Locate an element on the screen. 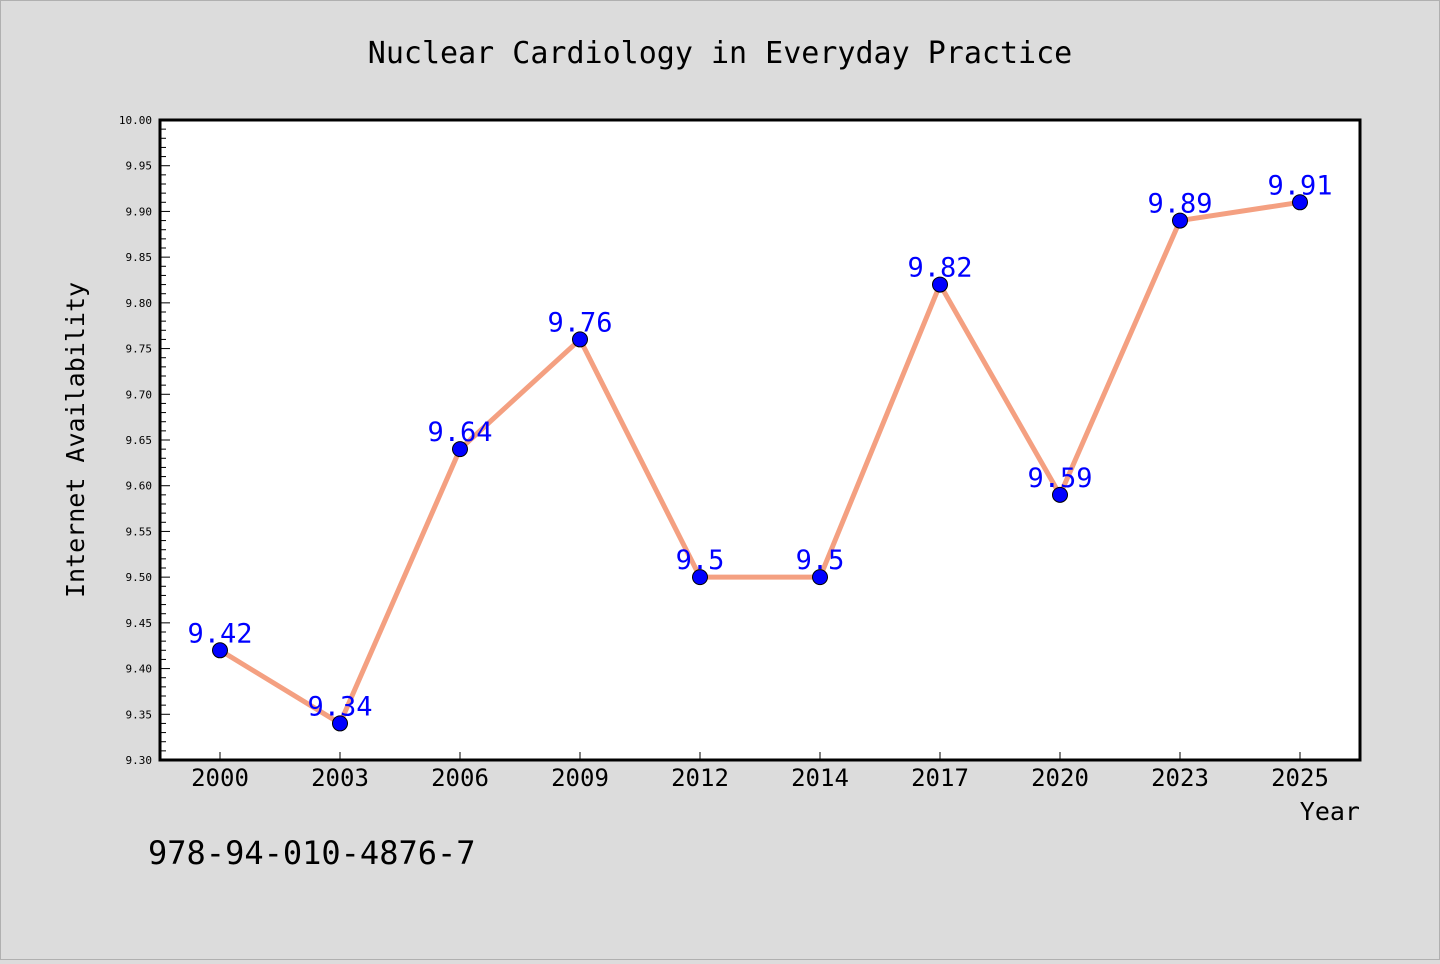 The width and height of the screenshot is (1440, 964). data-label: 9.89 is located at coordinates (1179, 204).